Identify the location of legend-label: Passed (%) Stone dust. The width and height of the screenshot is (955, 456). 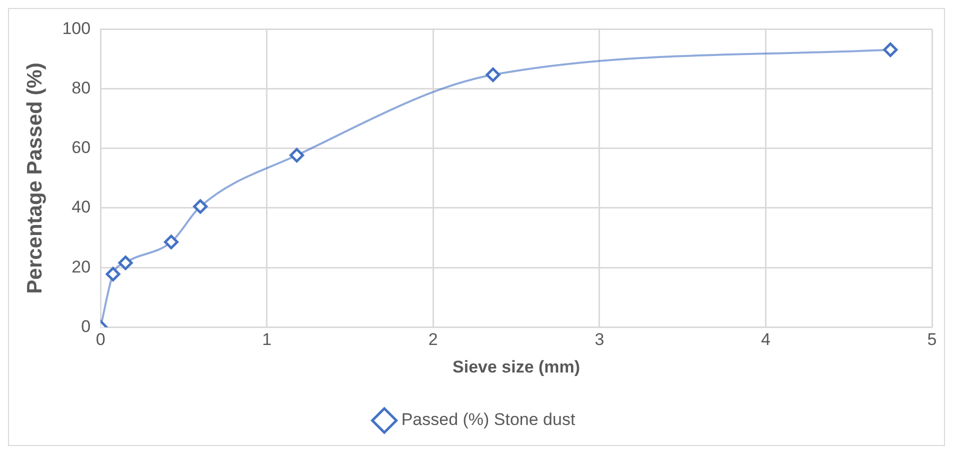
(488, 420).